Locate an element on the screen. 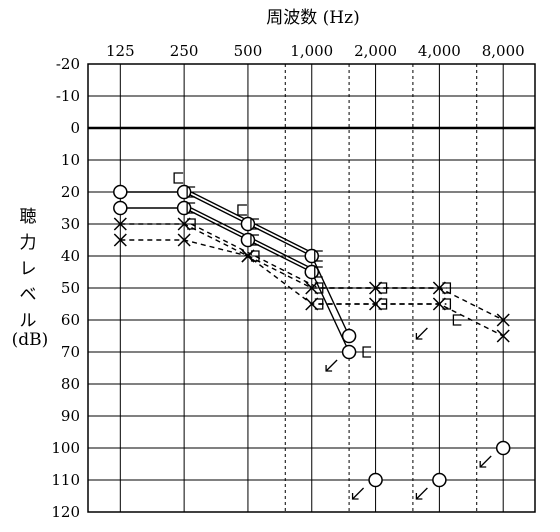 Image resolution: width=560 pixels, height=532 pixels. y-tick-label: 110 is located at coordinates (65, 480).